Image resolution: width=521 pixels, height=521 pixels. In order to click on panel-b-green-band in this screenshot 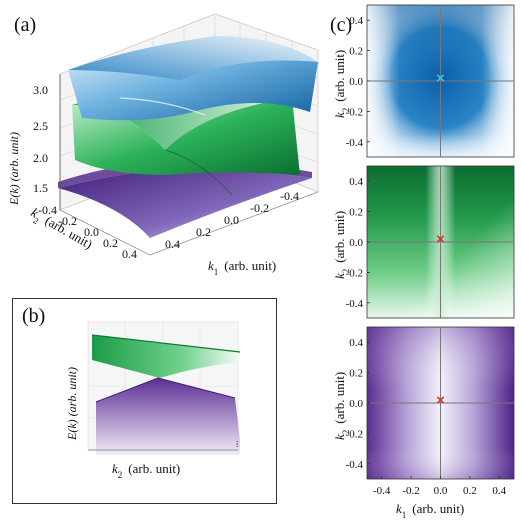, I will do `click(166, 356)`.